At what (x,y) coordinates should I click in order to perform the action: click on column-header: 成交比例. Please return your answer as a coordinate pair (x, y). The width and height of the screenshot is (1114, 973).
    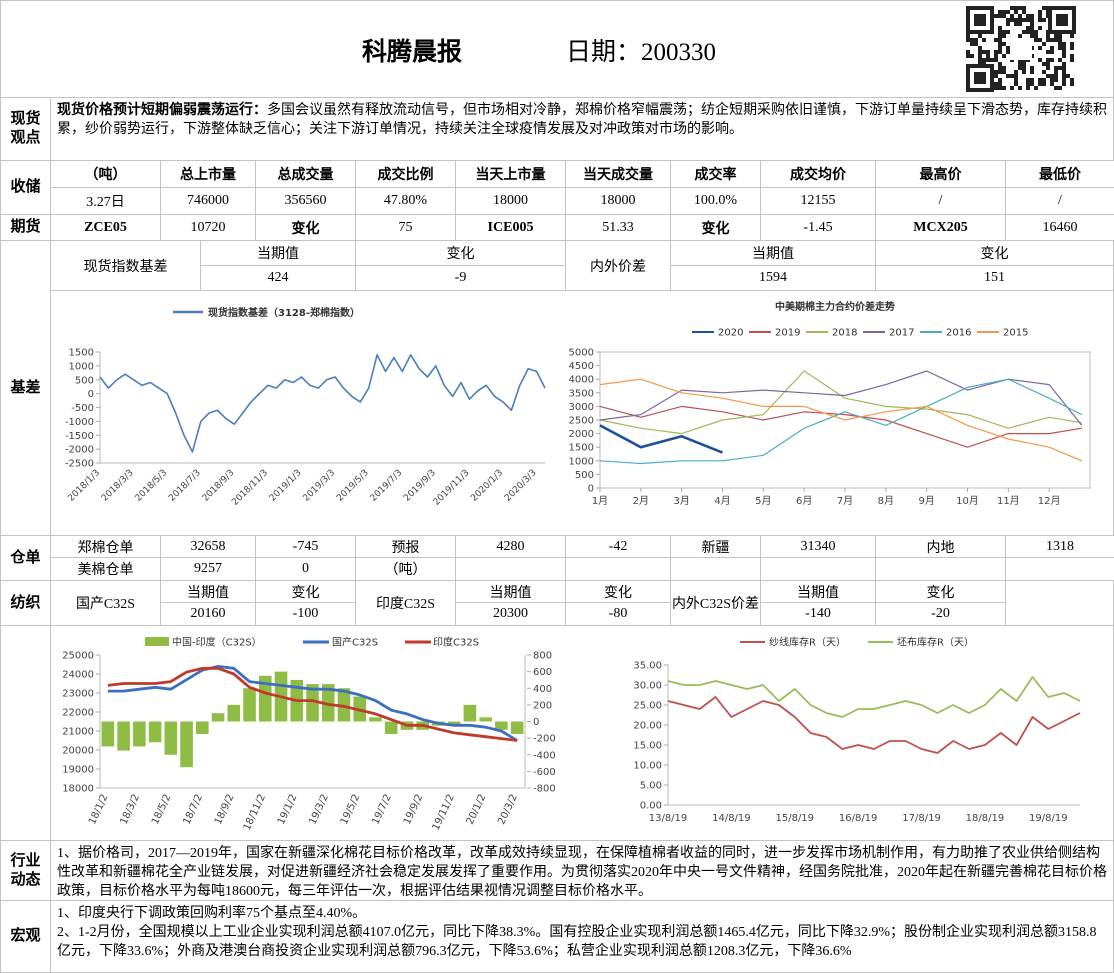
    Looking at the image, I should click on (405, 174).